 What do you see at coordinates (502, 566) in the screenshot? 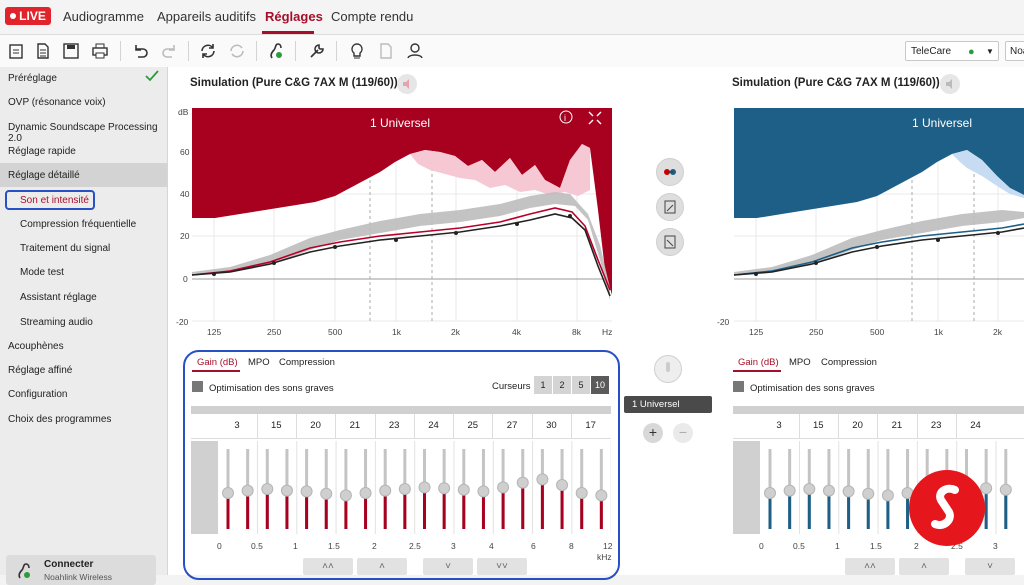
I see `nav-down-double-button: ˅˅` at bounding box center [502, 566].